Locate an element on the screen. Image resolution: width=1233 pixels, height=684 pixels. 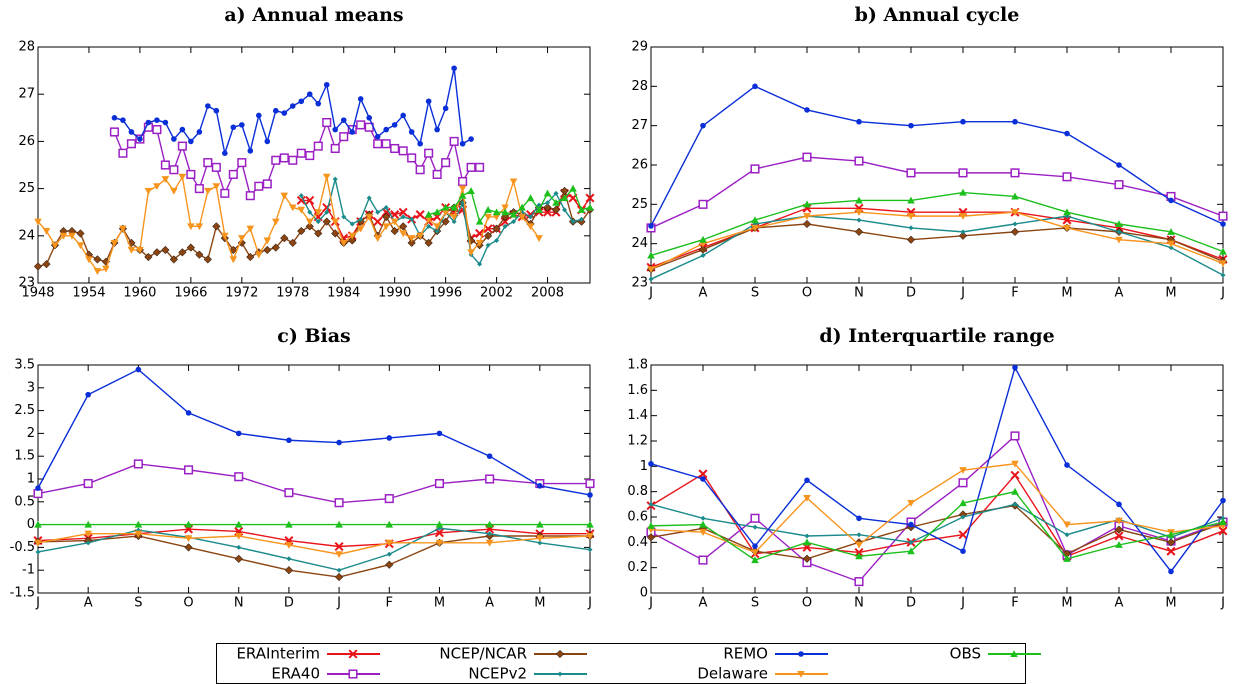
x-tick-label: J is located at coordinates (589, 603).